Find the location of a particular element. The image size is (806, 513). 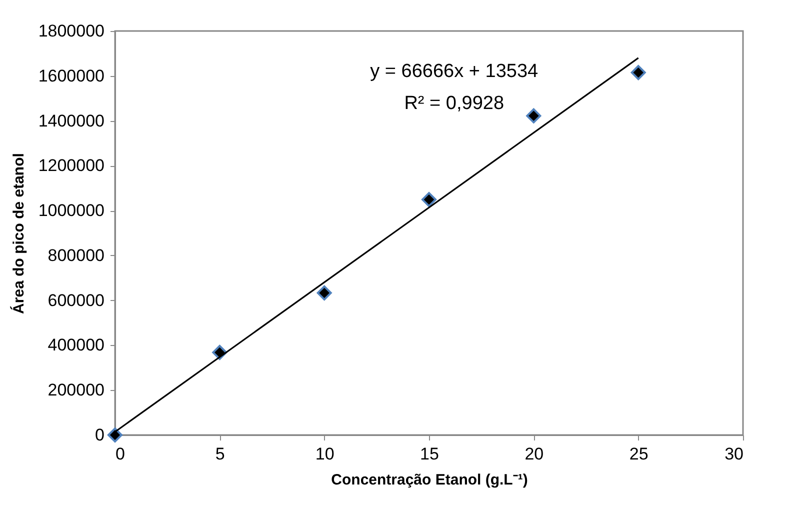

annotation: y = 66666x + 13534 is located at coordinates (454, 71).